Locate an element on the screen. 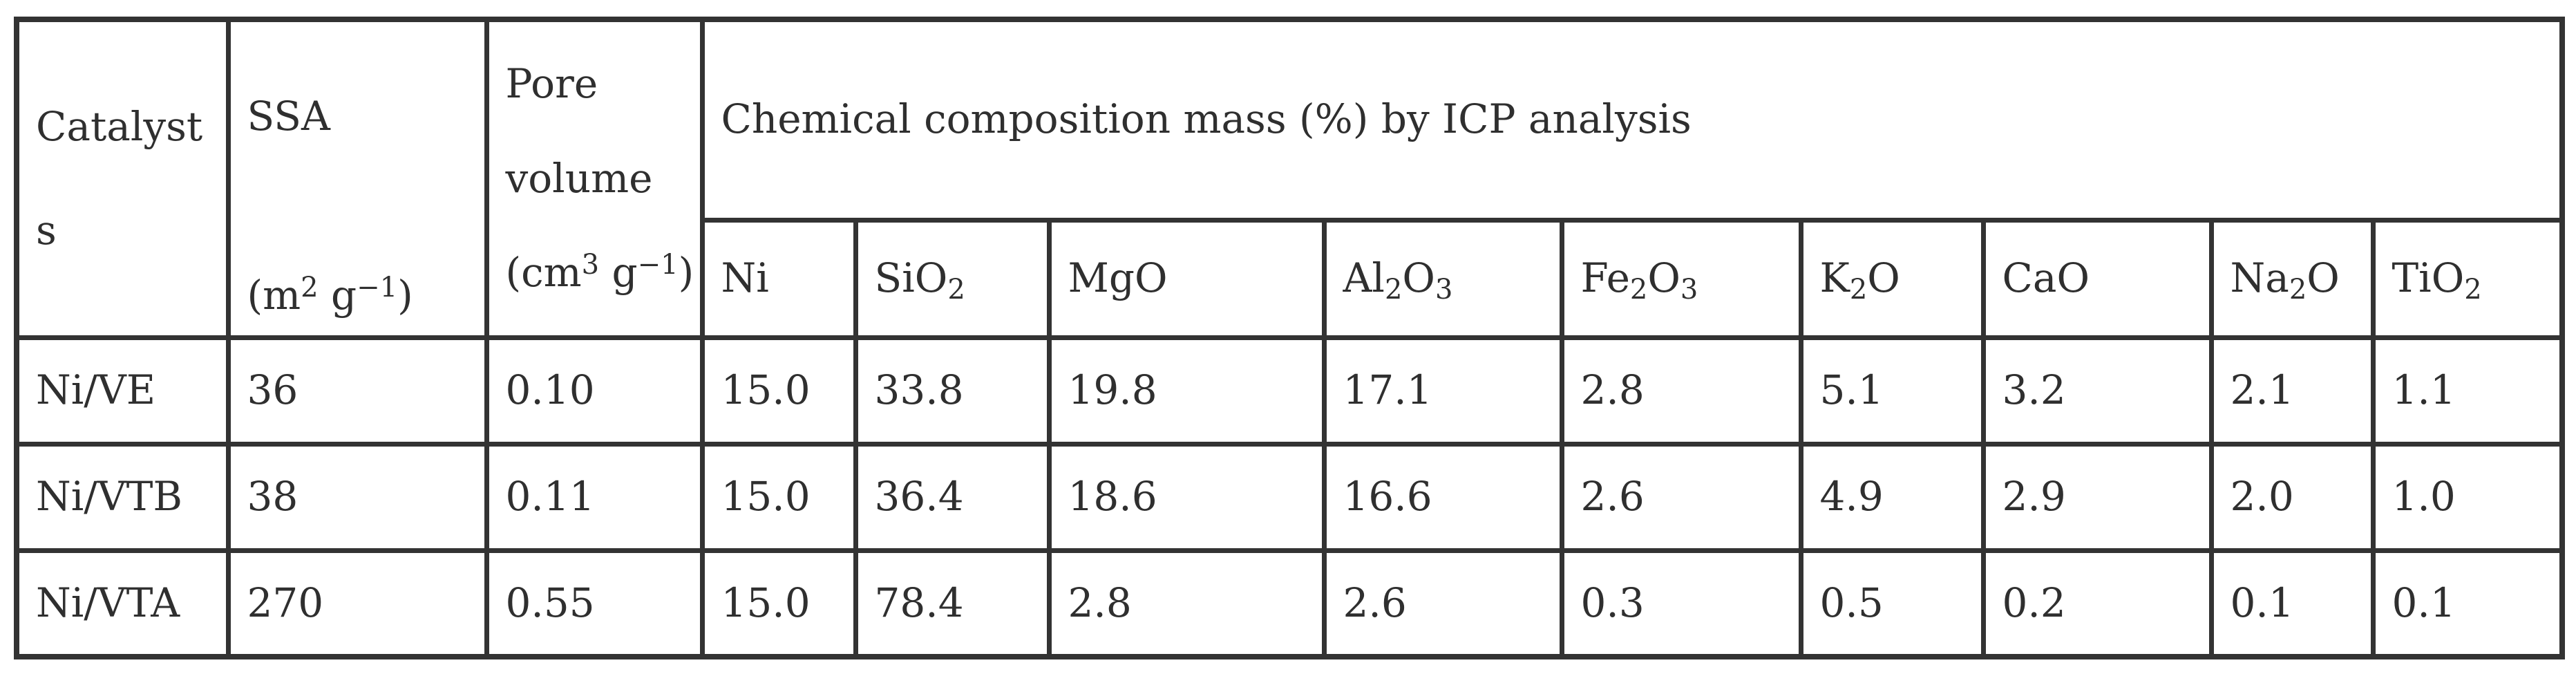 This screenshot has height=674, width=2576. header-ssa: SSA (m2 g−1) is located at coordinates (357, 179).